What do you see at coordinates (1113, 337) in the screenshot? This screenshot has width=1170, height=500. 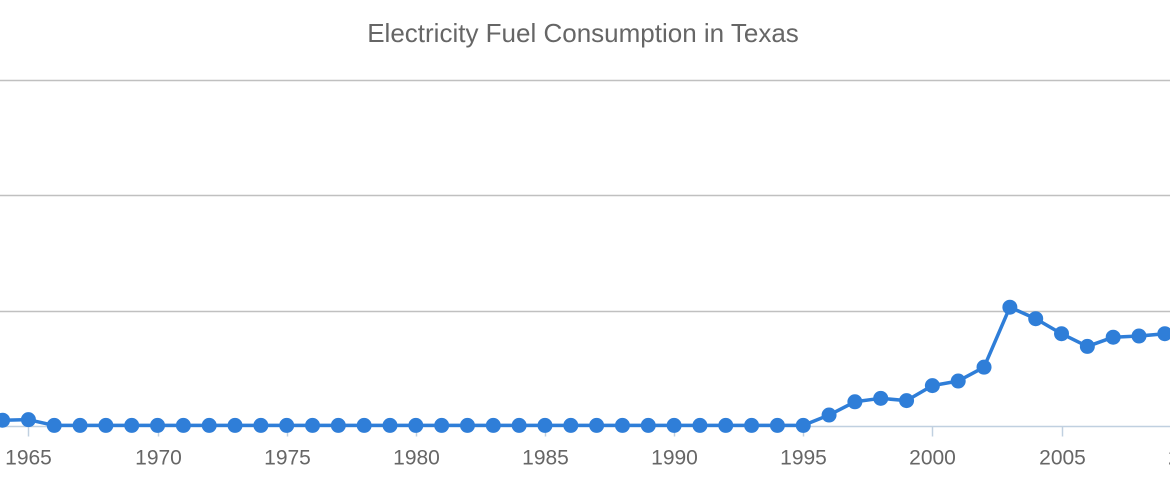 I see `data-point-2007` at bounding box center [1113, 337].